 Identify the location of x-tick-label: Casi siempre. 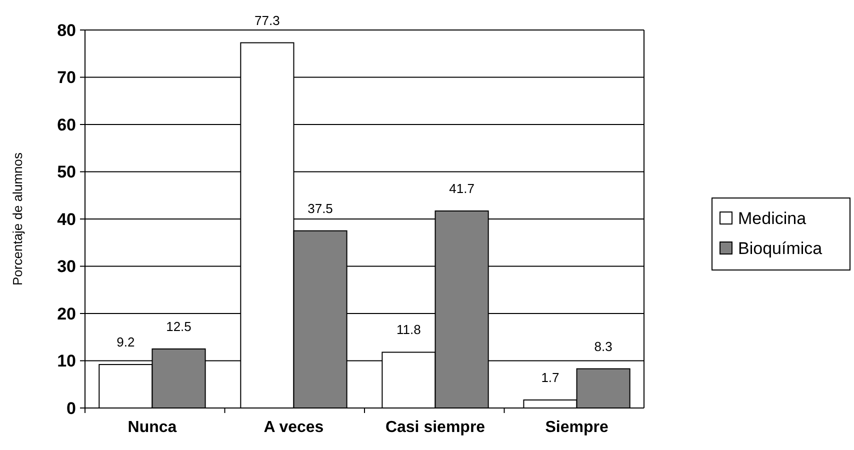
(435, 427).